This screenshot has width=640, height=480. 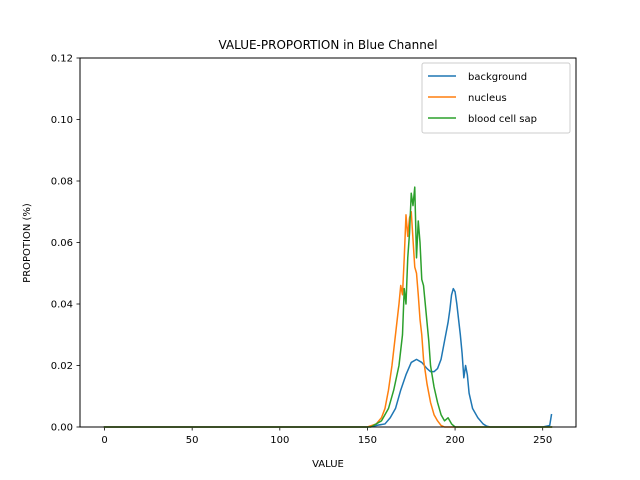 I want to click on y-tick-label: 0.10, so click(x=62, y=120).